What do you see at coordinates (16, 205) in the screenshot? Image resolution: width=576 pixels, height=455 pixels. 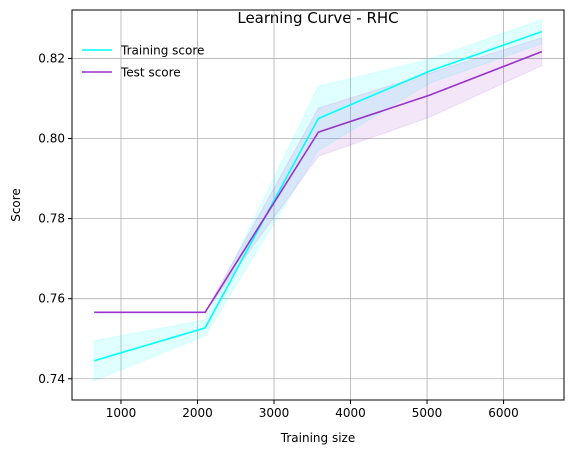 I see `y-axis-label: Score` at bounding box center [16, 205].